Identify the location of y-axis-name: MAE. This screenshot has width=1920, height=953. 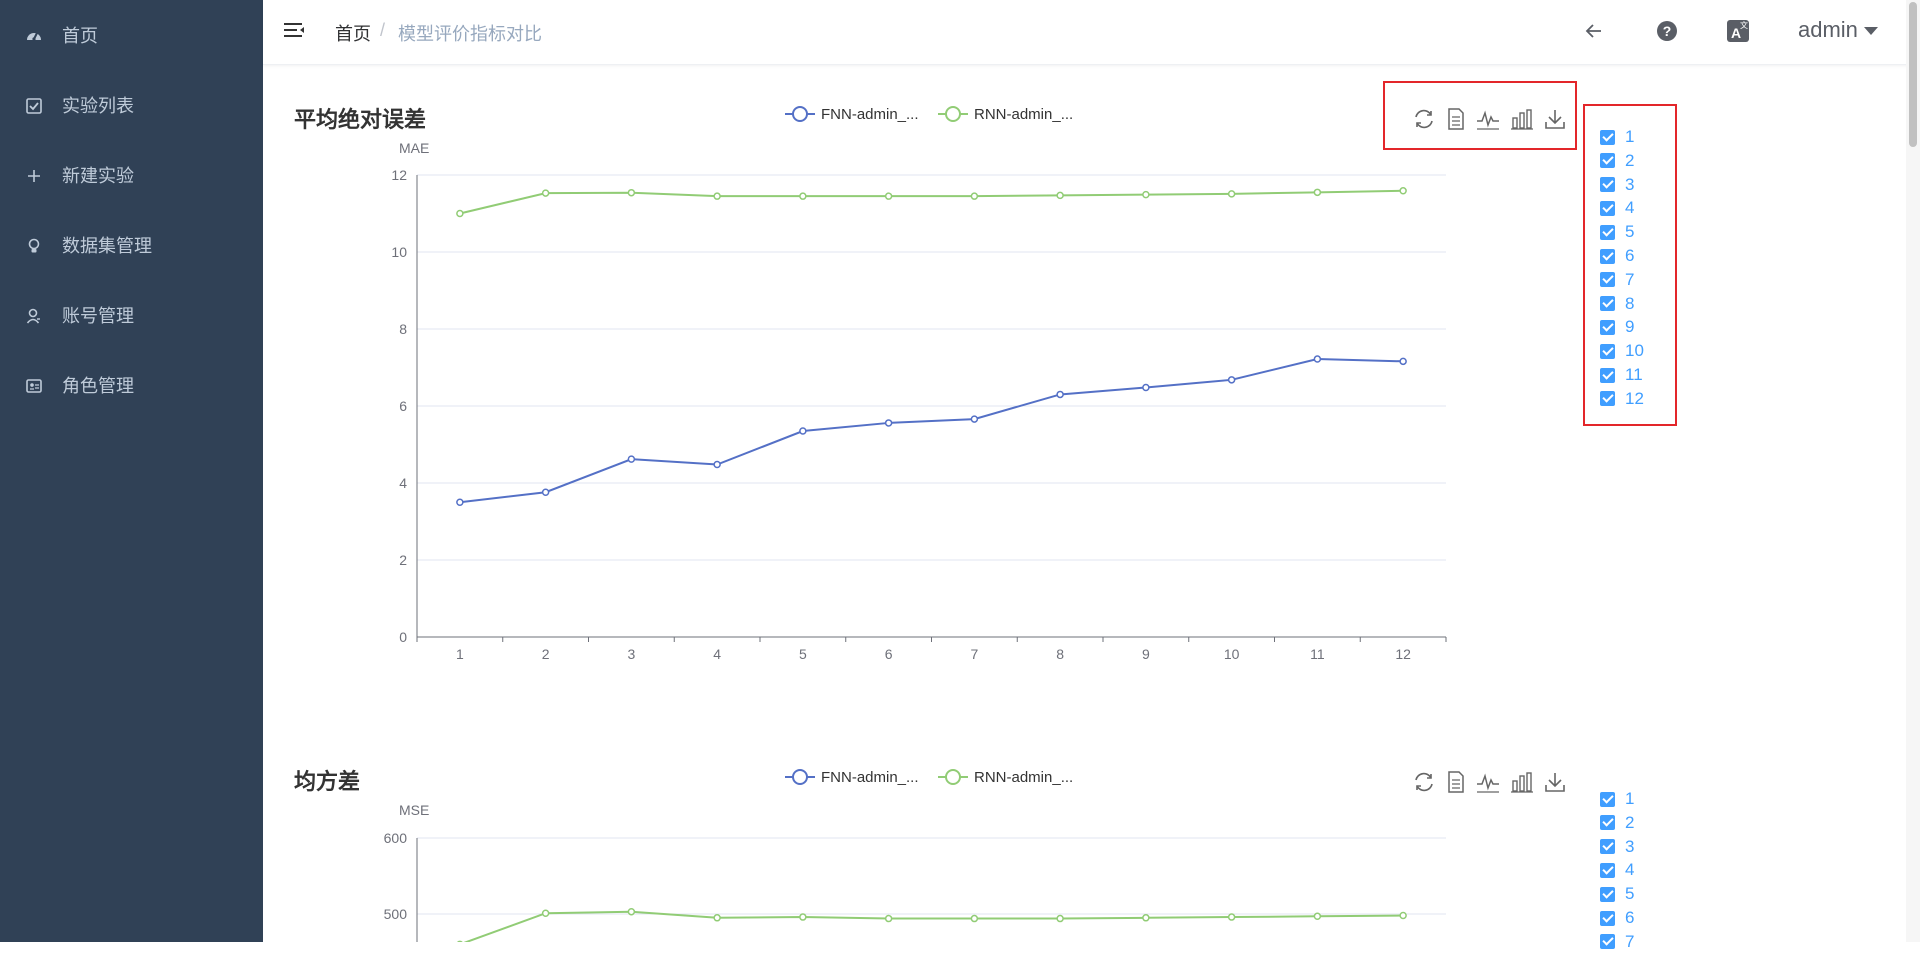
(414, 148).